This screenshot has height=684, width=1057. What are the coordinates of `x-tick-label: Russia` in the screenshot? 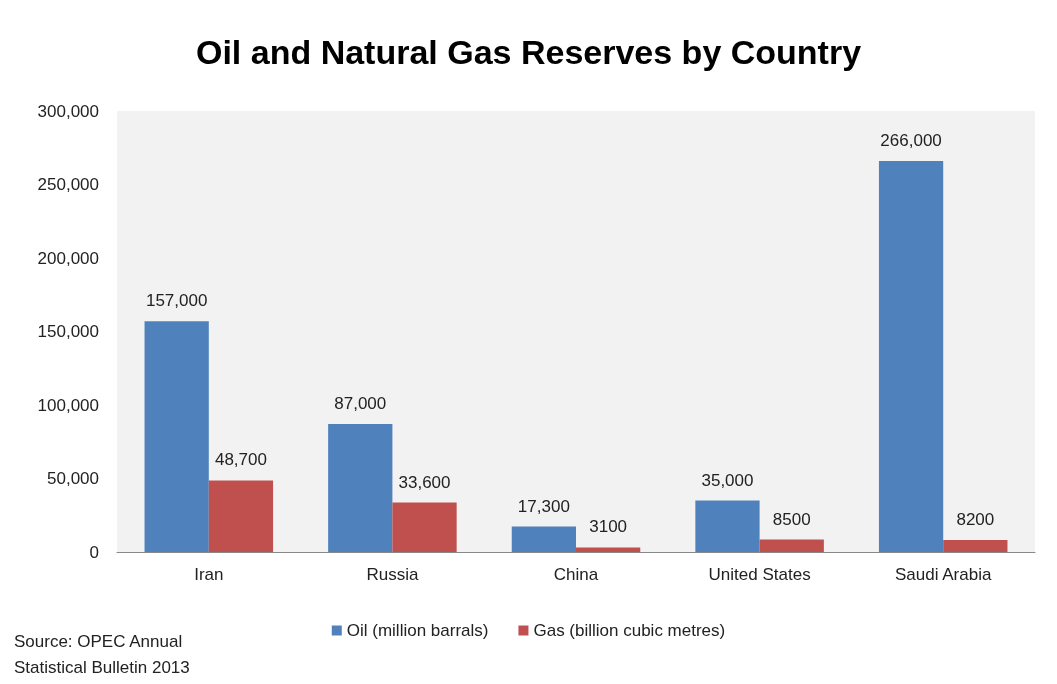 It's located at (392, 574).